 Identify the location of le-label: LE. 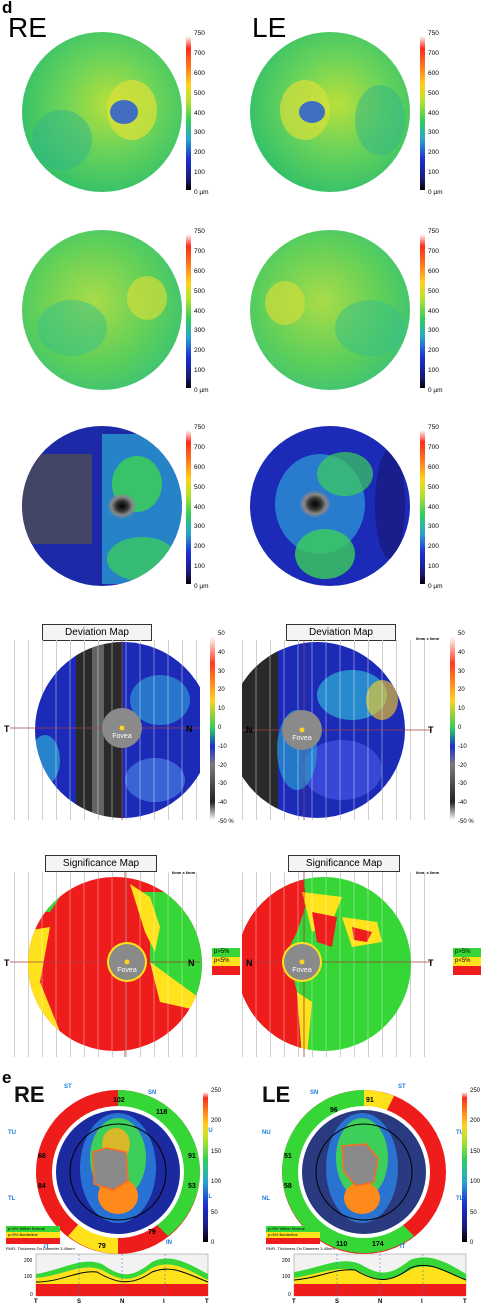
(269, 27).